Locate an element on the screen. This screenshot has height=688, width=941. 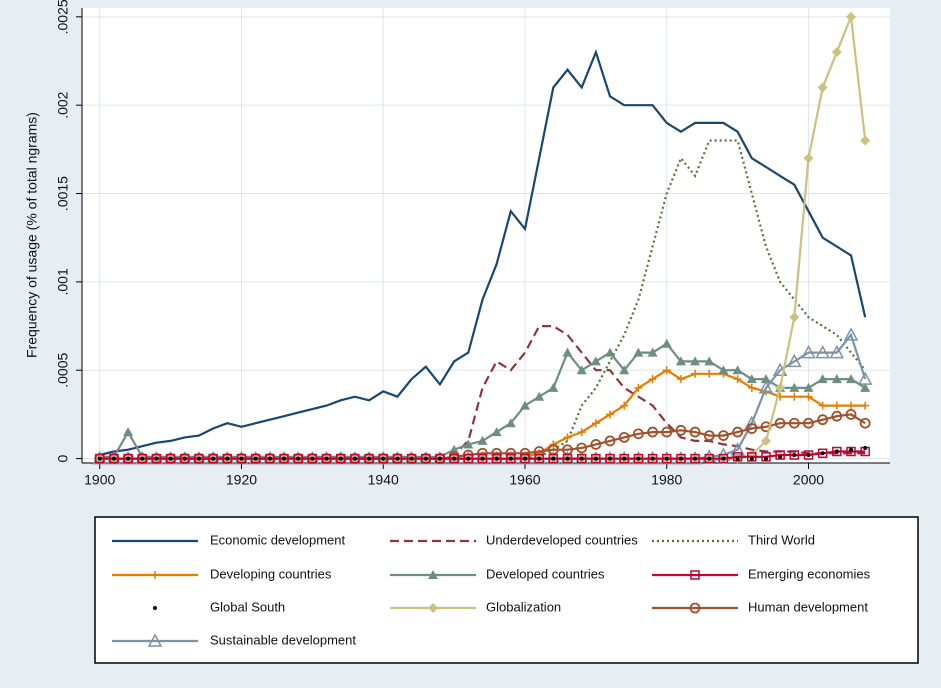
y-tick-label: .0025 is located at coordinates (63, 17).